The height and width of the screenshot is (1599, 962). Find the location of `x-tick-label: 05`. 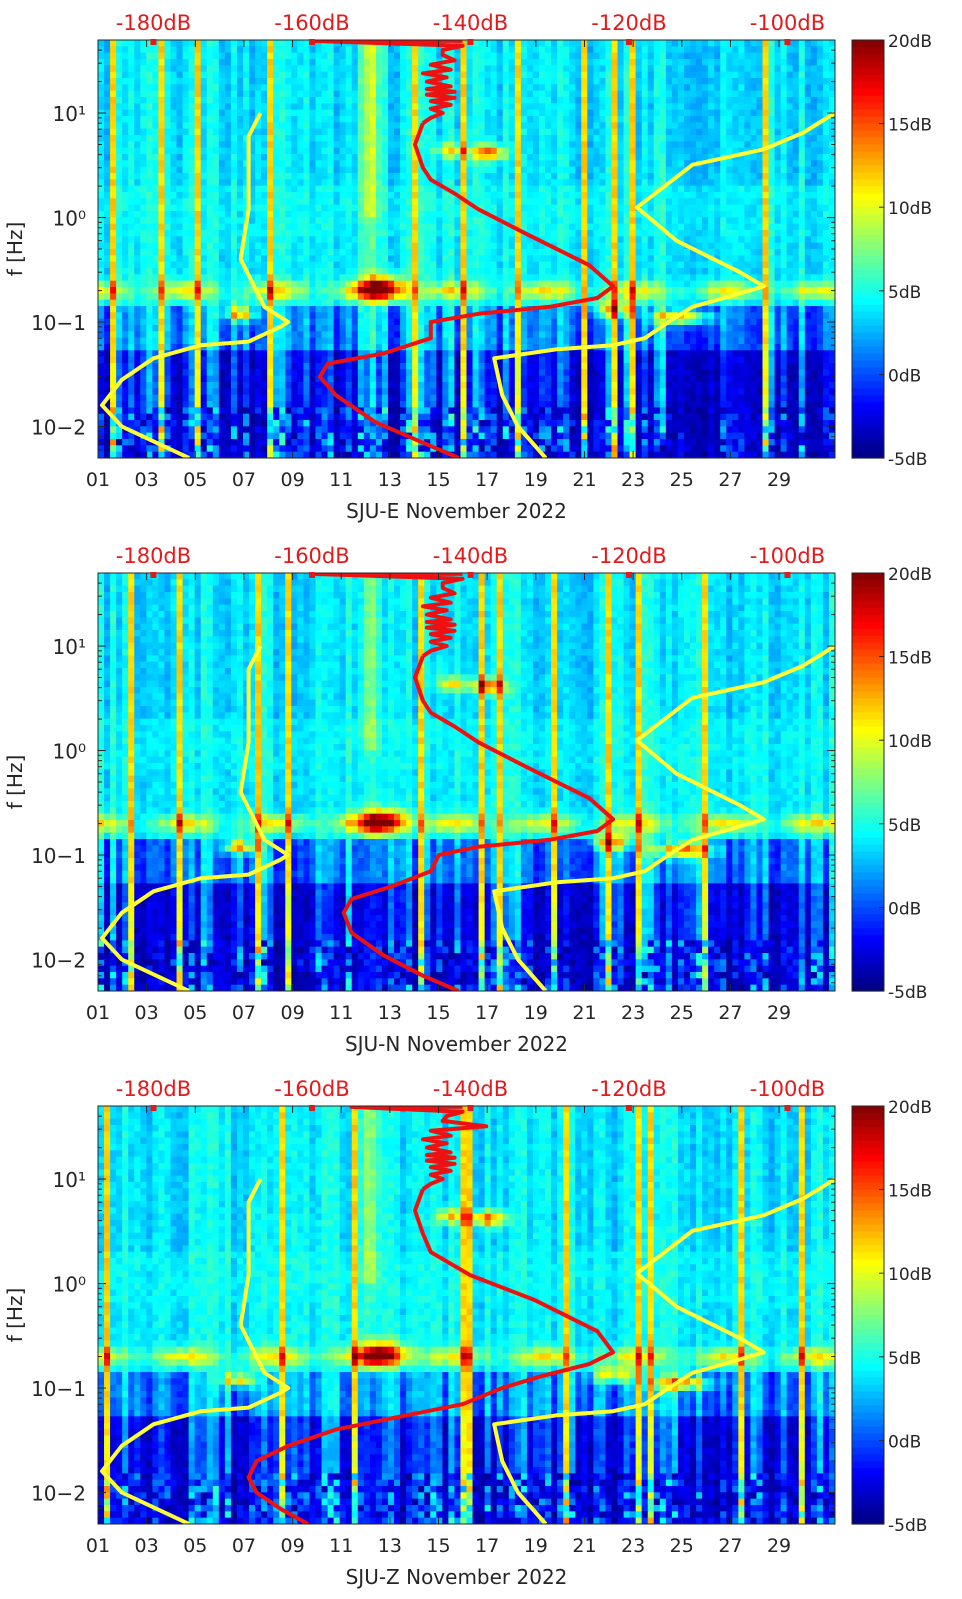

x-tick-label: 05 is located at coordinates (195, 1546).